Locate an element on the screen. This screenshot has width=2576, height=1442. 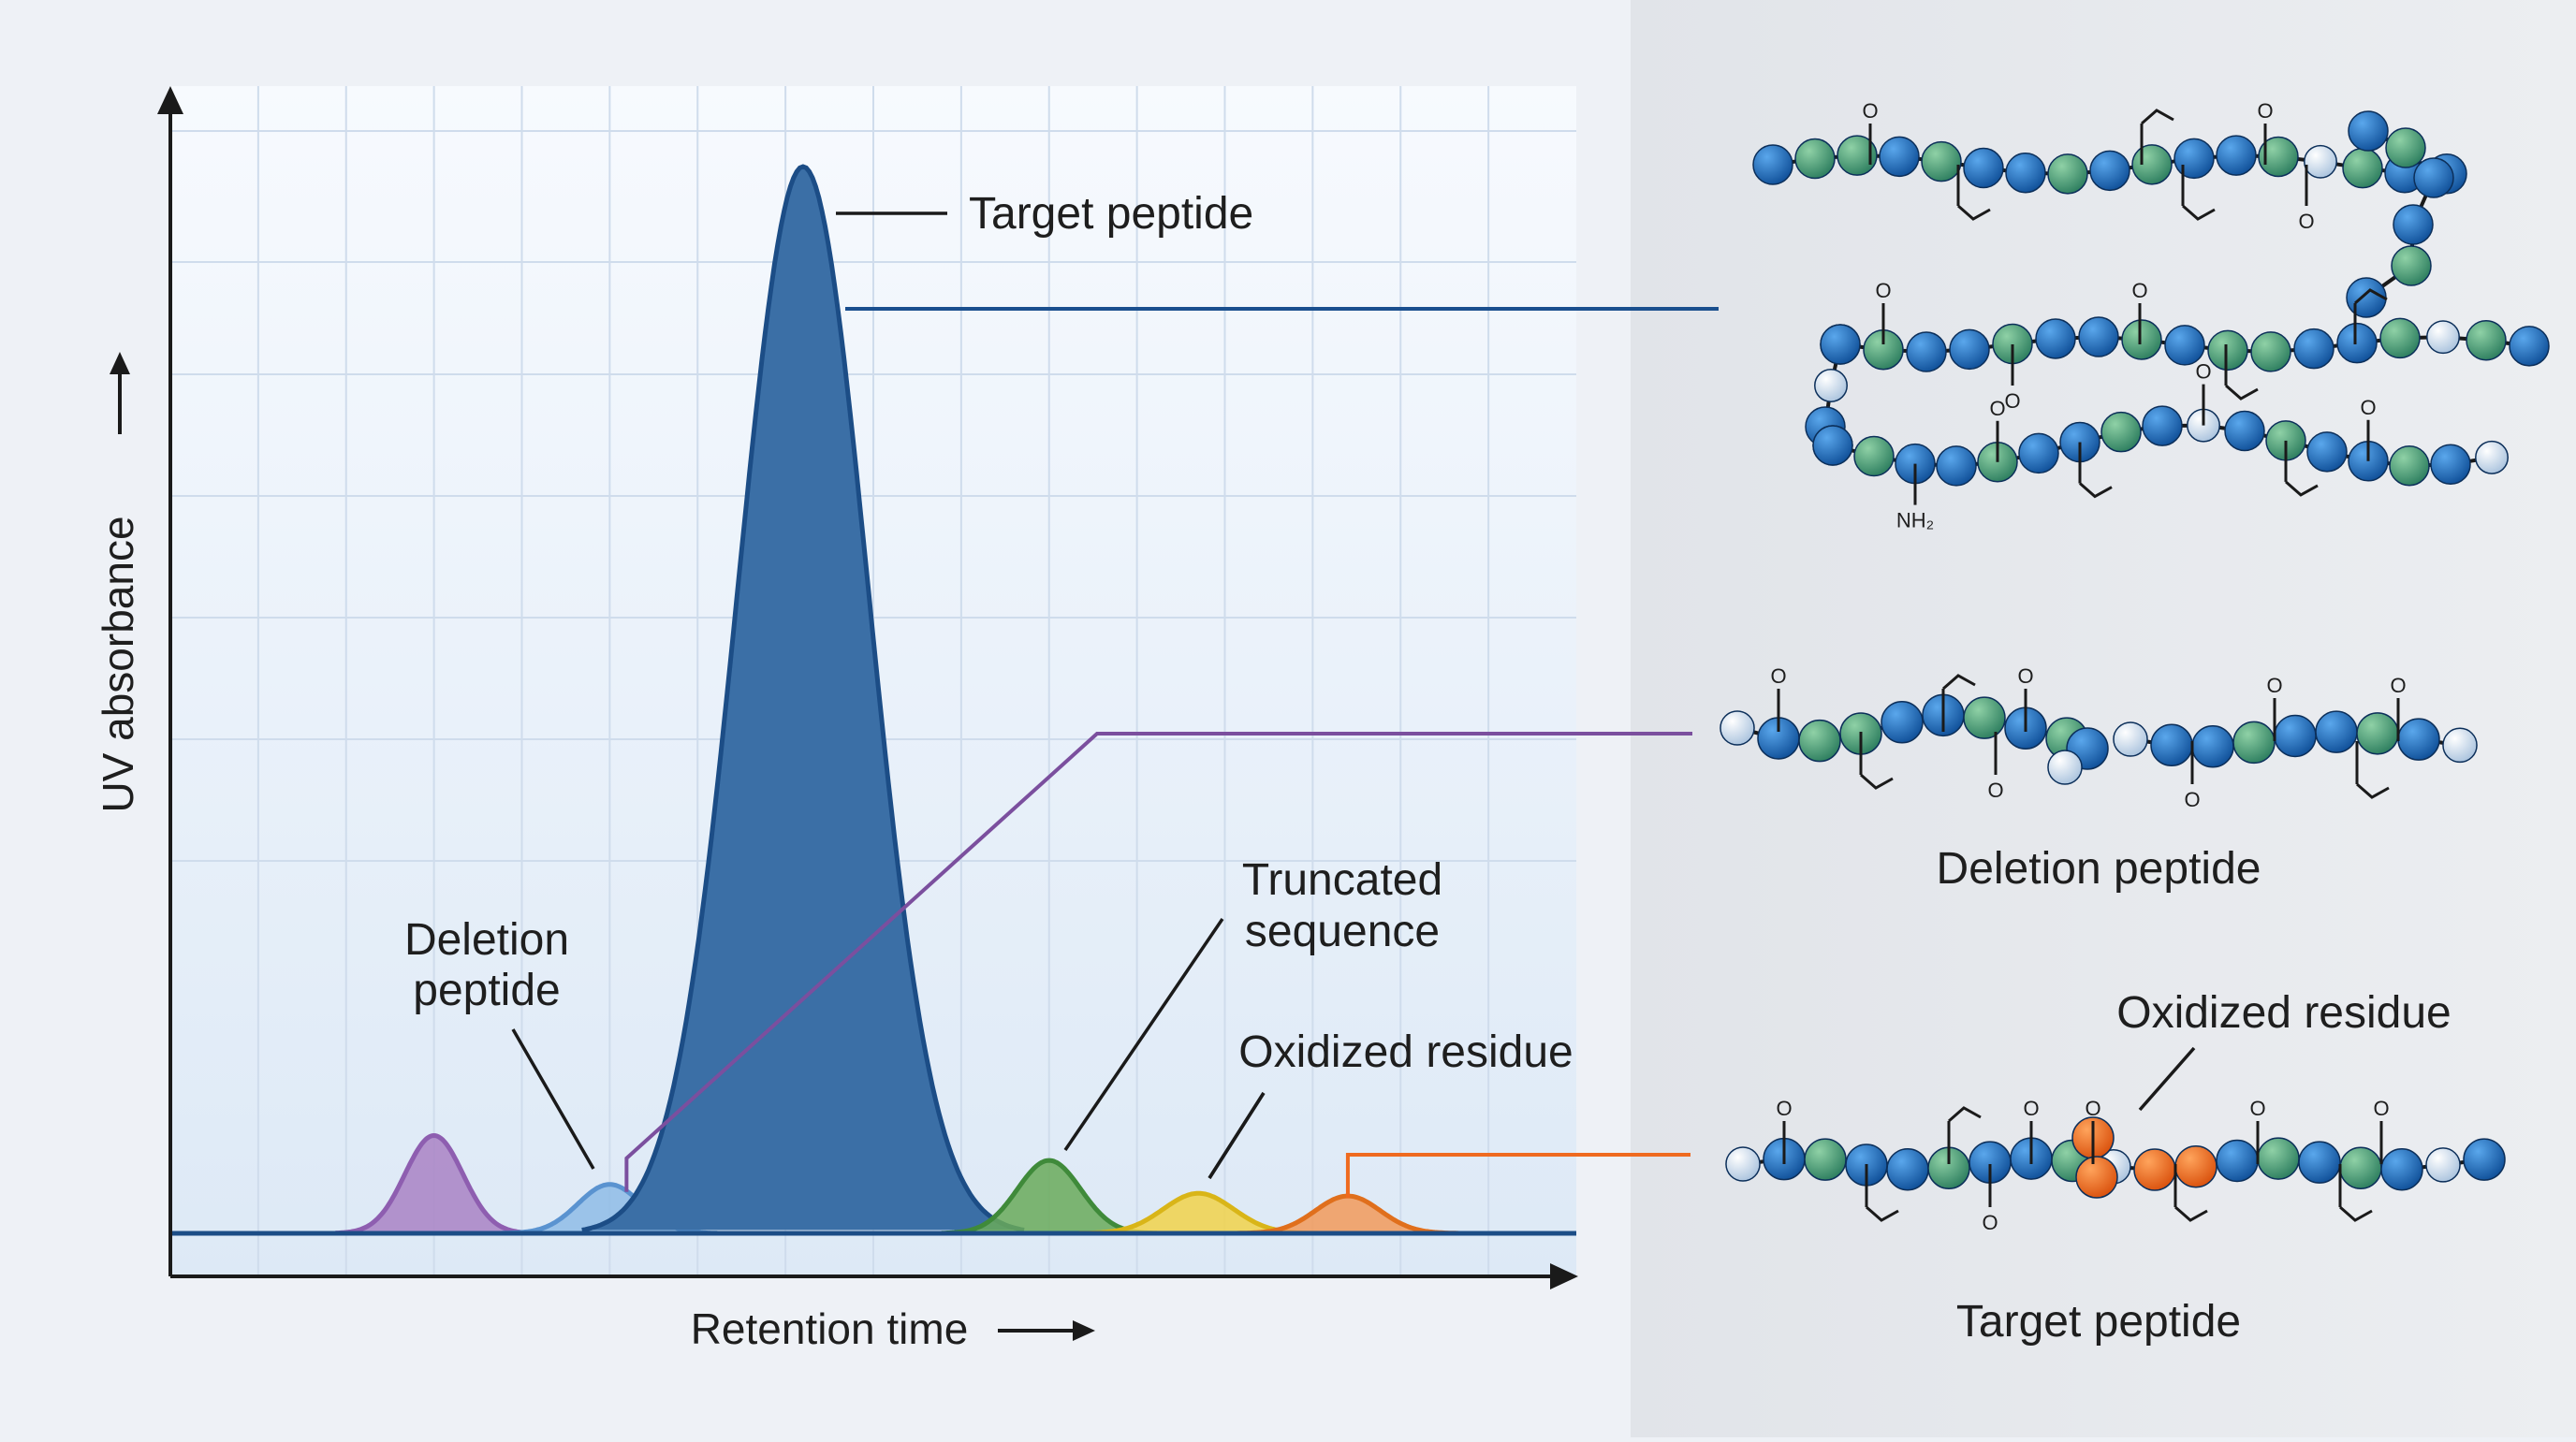
annotation-leader-oxidized-minor is located at coordinates (1237, 1135).